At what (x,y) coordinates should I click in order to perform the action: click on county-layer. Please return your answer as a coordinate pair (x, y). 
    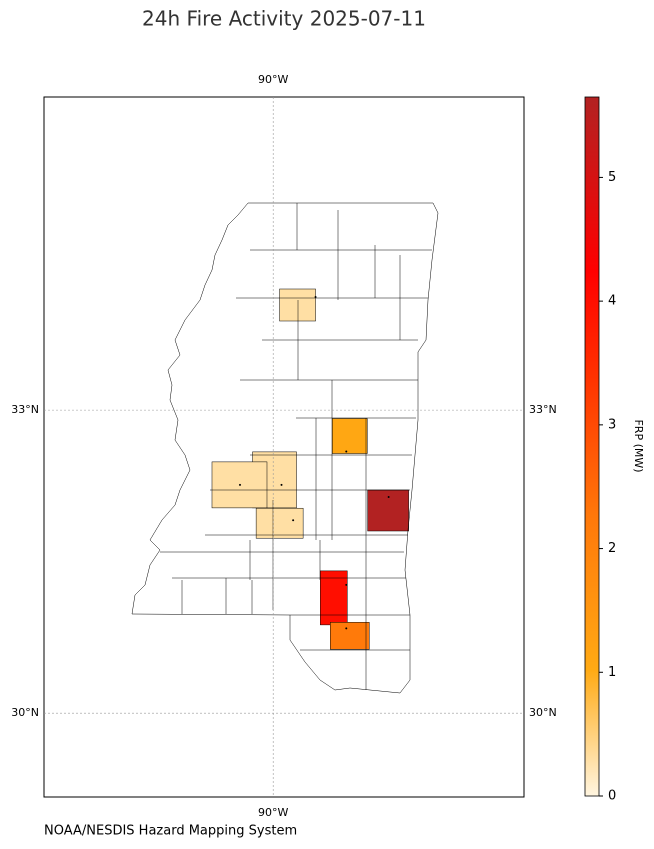
    Looking at the image, I should click on (310, 469).